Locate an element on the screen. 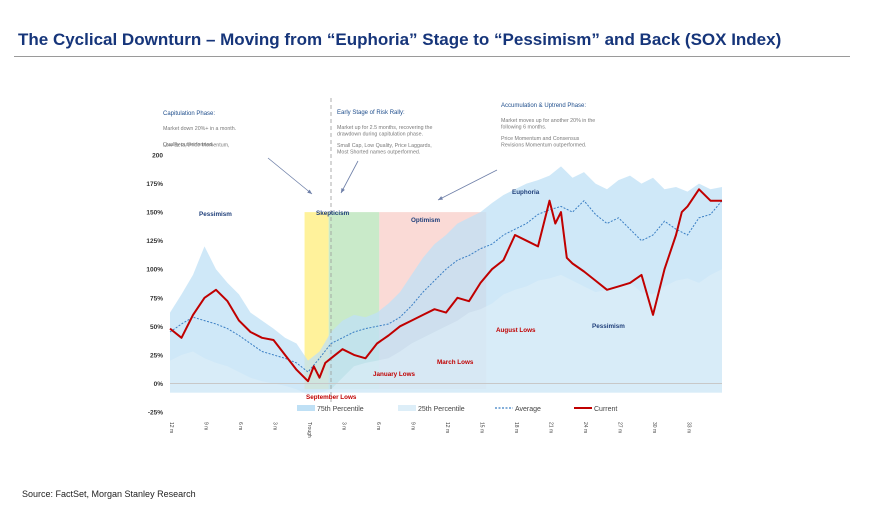 This screenshot has height=516, width=870. note-early-rally-heading: Early Stage of Risk Rally: is located at coordinates (371, 113).